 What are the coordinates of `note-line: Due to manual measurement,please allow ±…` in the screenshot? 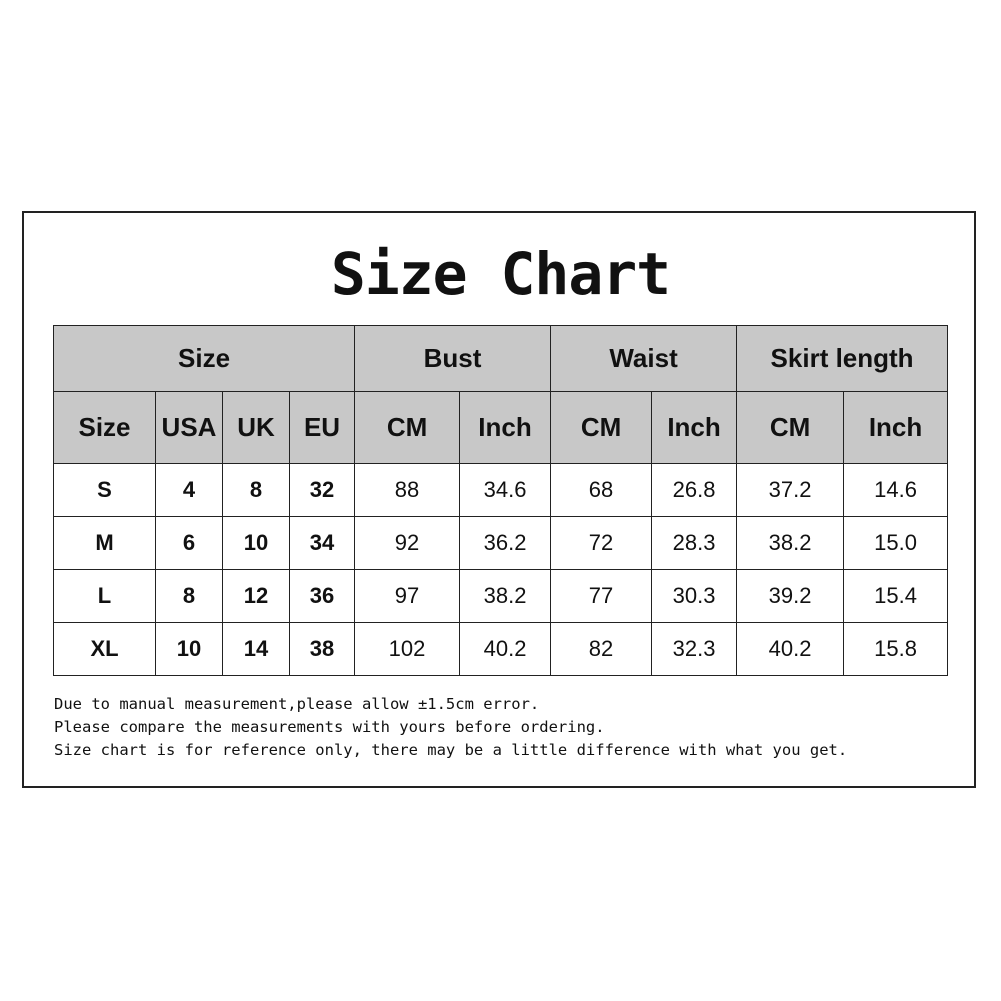 It's located at (297, 704).